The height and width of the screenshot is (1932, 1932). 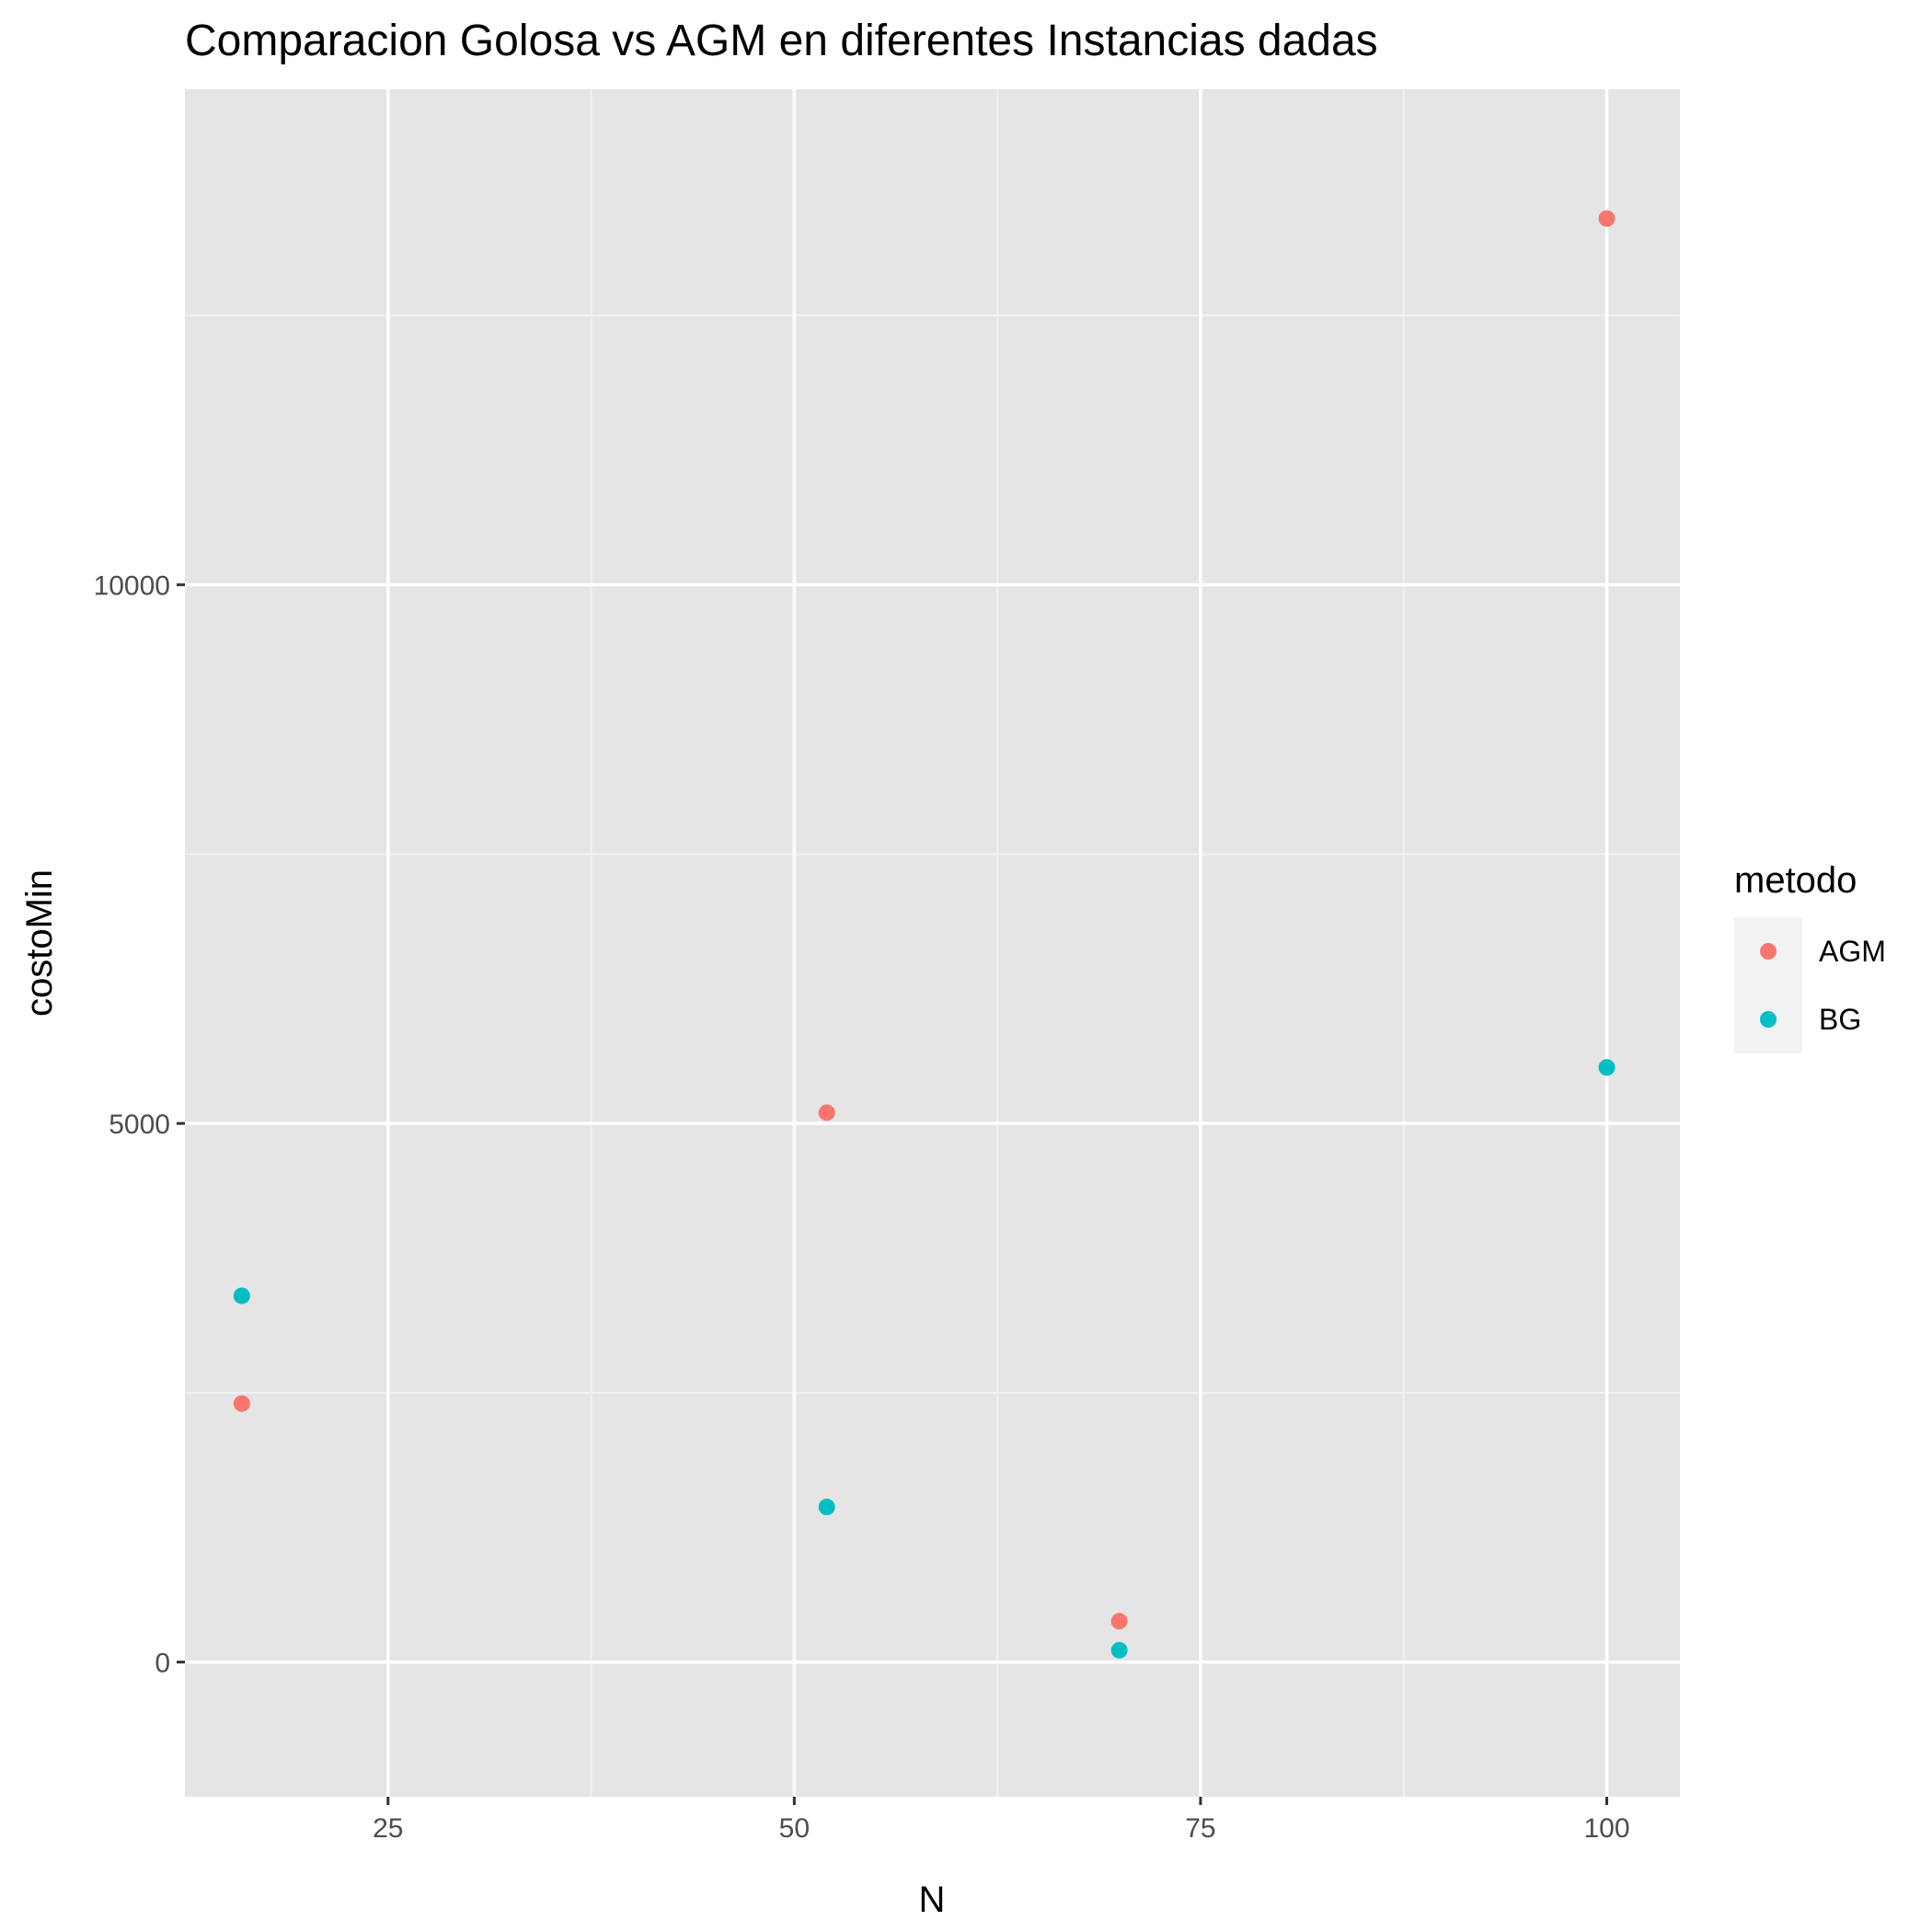 I want to click on legend: metodo AGM BG, so click(x=1810, y=956).